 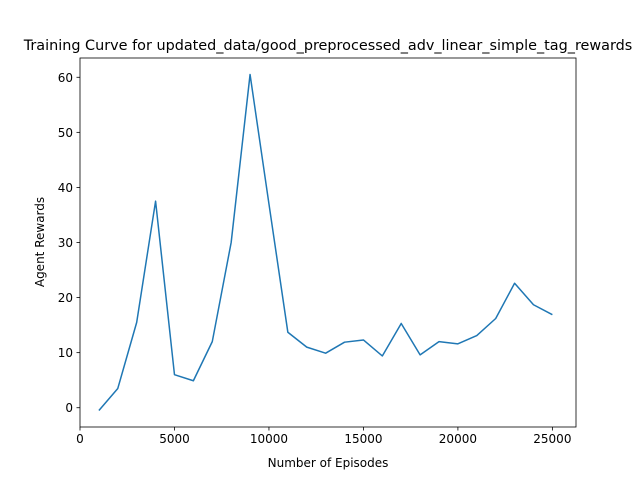 What do you see at coordinates (65, 243) in the screenshot?
I see `y-tick-label: 30` at bounding box center [65, 243].